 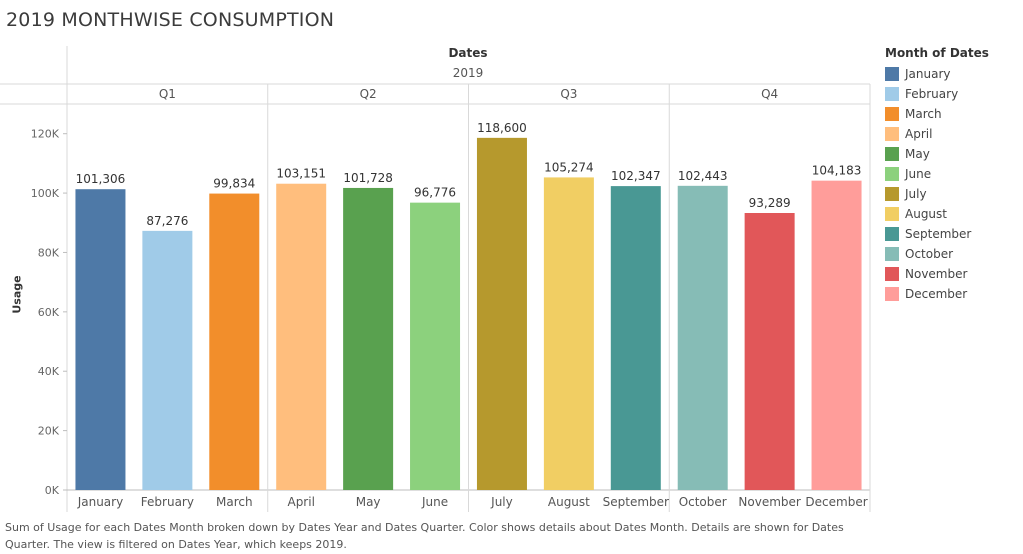 What do you see at coordinates (234, 184) in the screenshot?
I see `bar-value-label: 99,834` at bounding box center [234, 184].